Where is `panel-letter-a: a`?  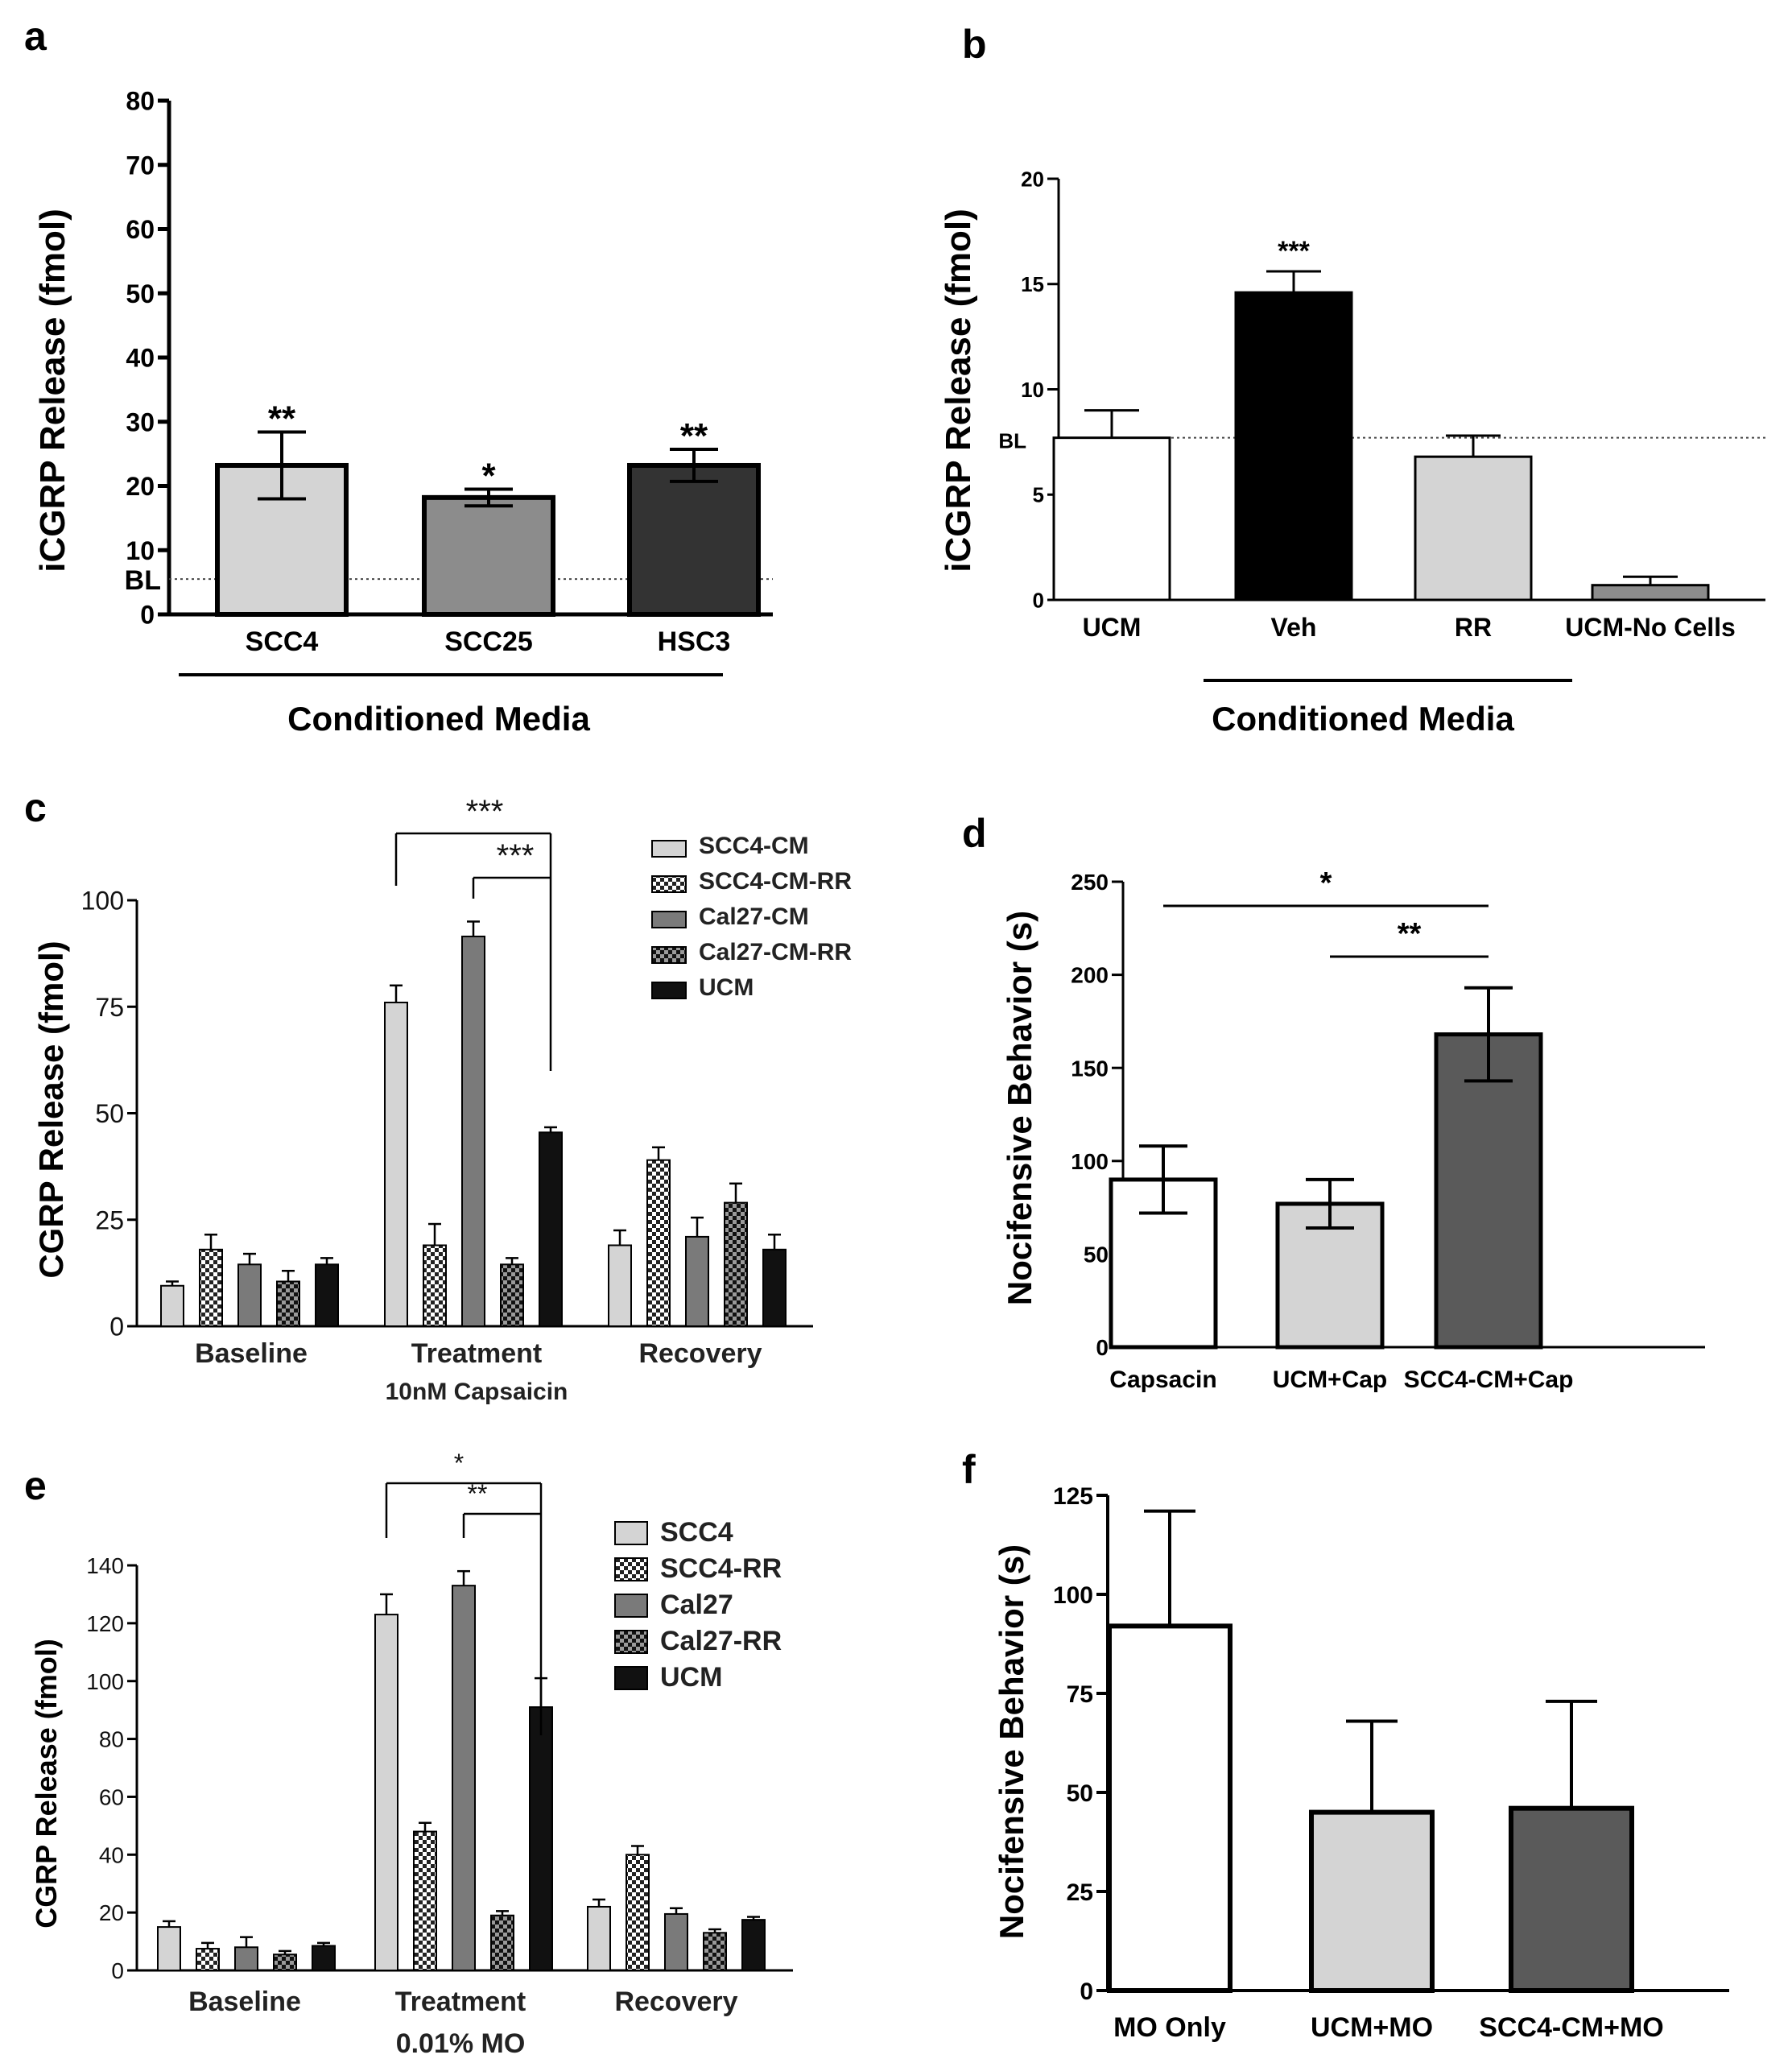 panel-letter-a: a is located at coordinates (35, 37).